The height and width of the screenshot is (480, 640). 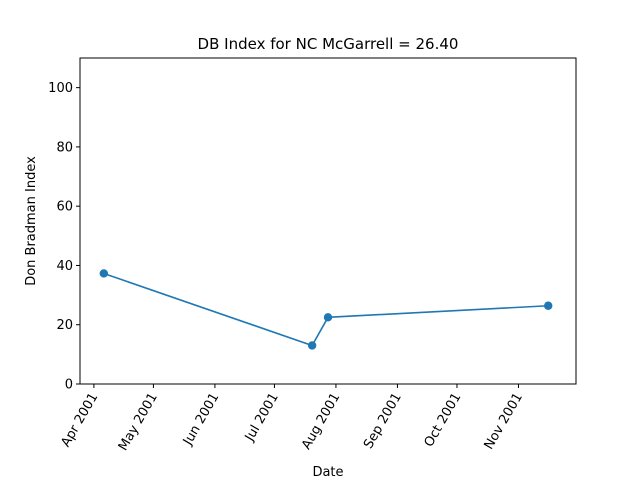 I want to click on x-tick-label: May 2001, so click(x=138, y=422).